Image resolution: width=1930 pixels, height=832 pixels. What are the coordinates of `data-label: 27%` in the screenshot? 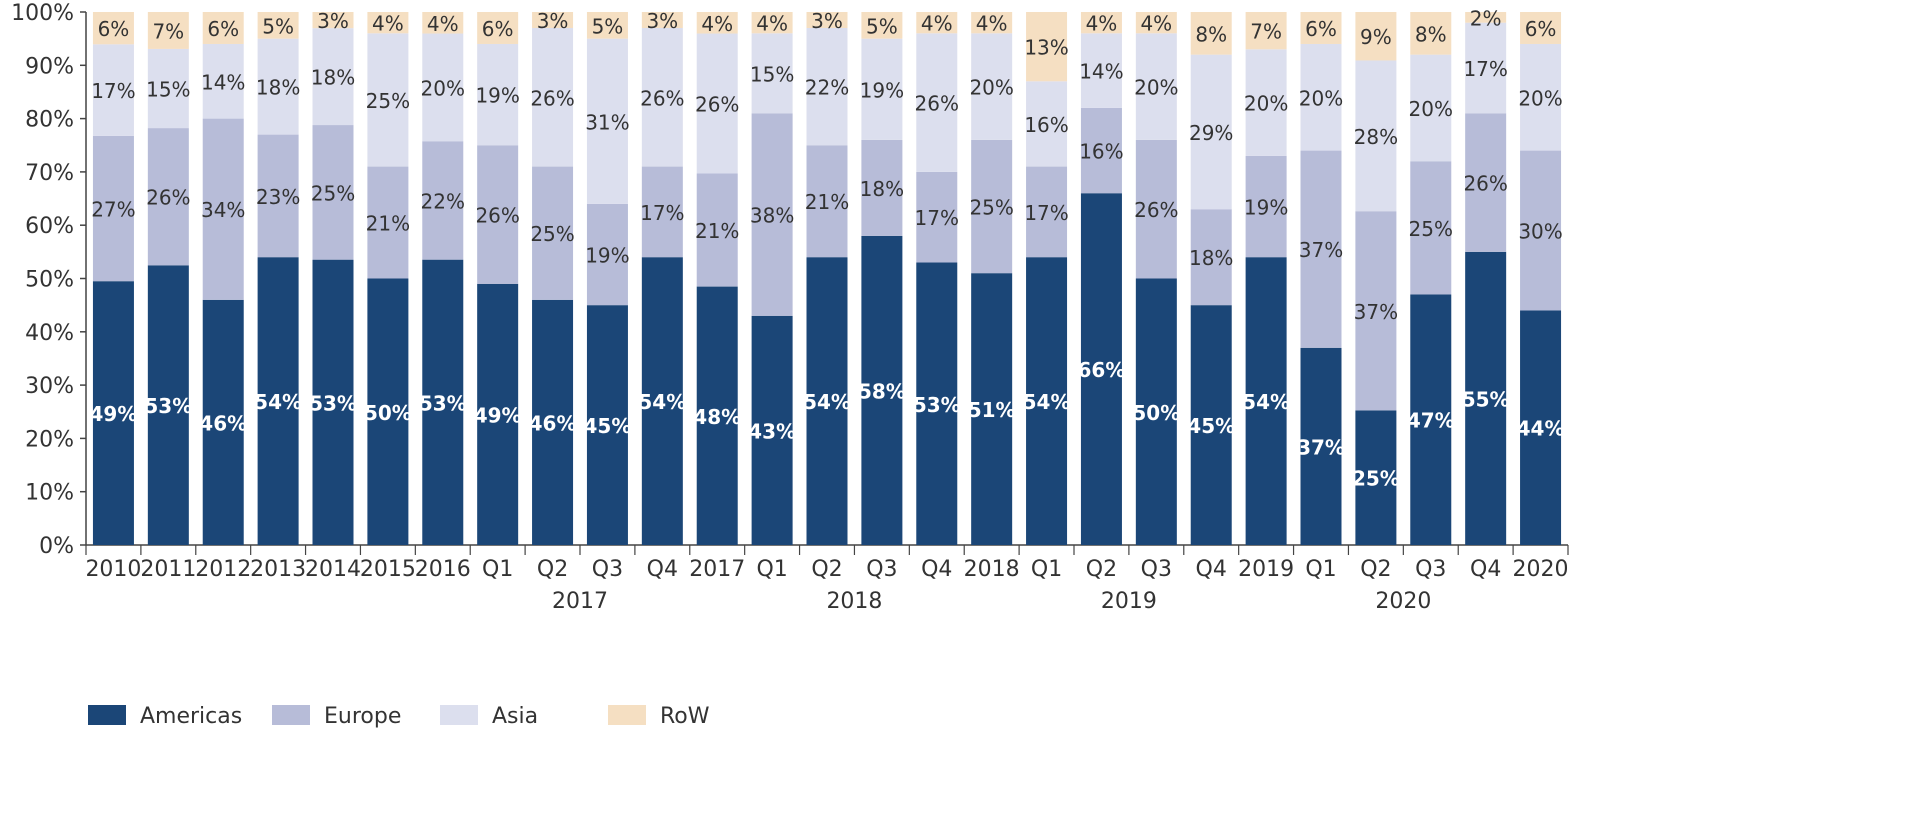 It's located at (113, 210).